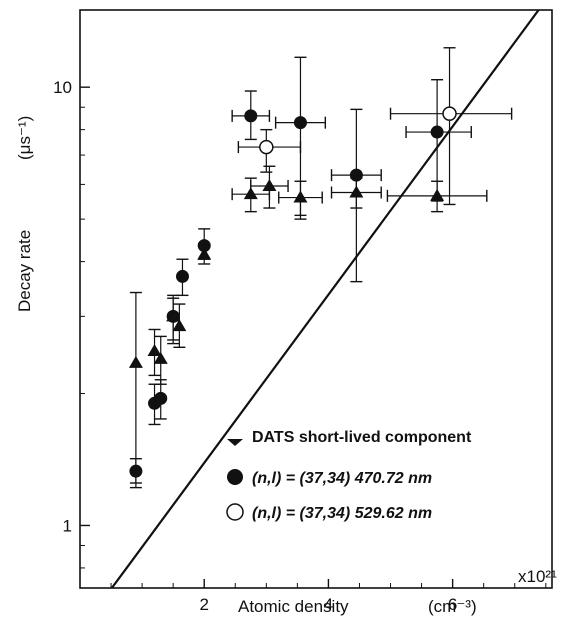  Describe the element at coordinates (452, 606) in the screenshot. I see `x-axis-unit: (cm⁻³)` at that location.